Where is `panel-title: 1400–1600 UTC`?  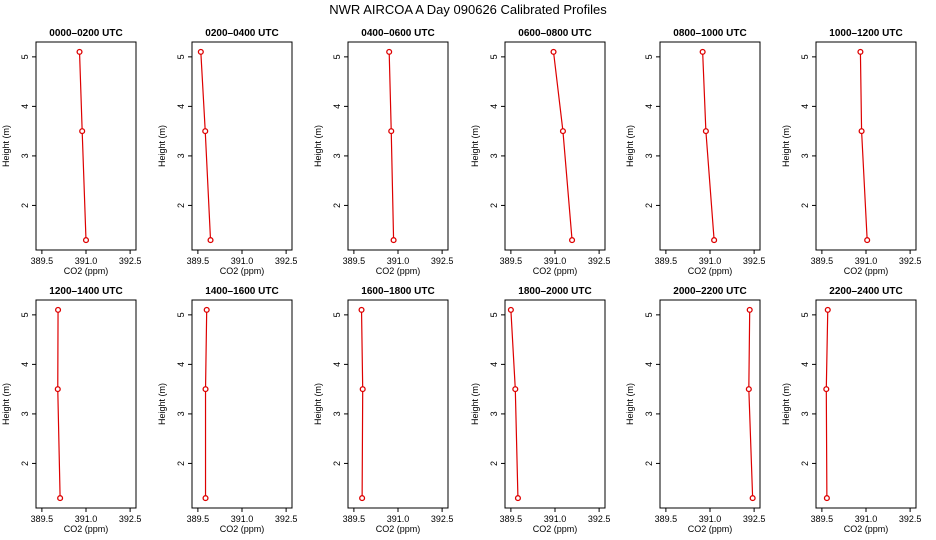
panel-title: 1400–1600 UTC is located at coordinates (241, 291).